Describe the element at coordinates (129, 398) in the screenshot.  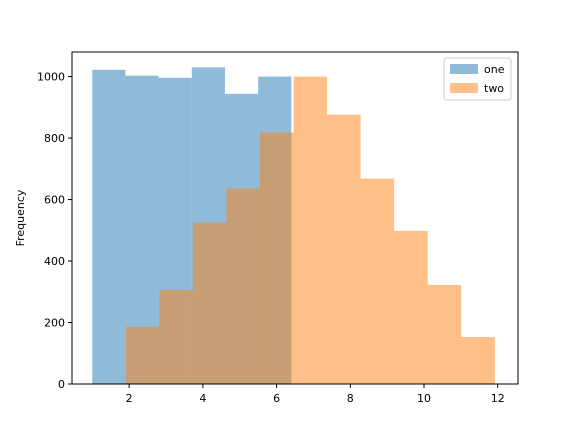
I see `x-tick-label: 2` at that location.